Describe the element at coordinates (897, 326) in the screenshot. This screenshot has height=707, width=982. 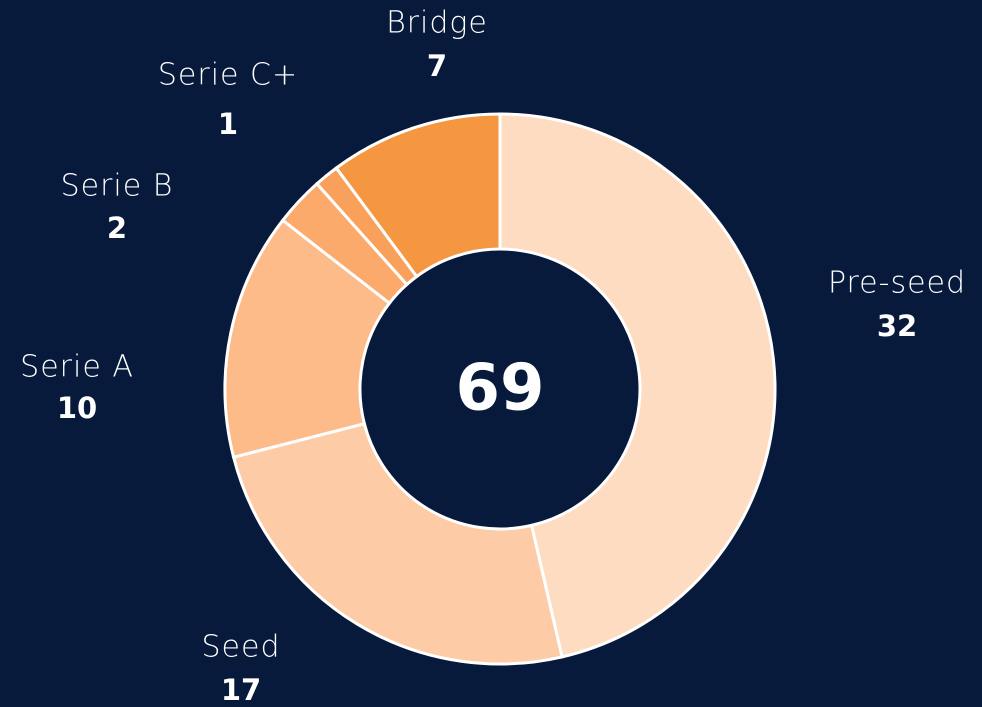
I see `slice-value: 32` at that location.